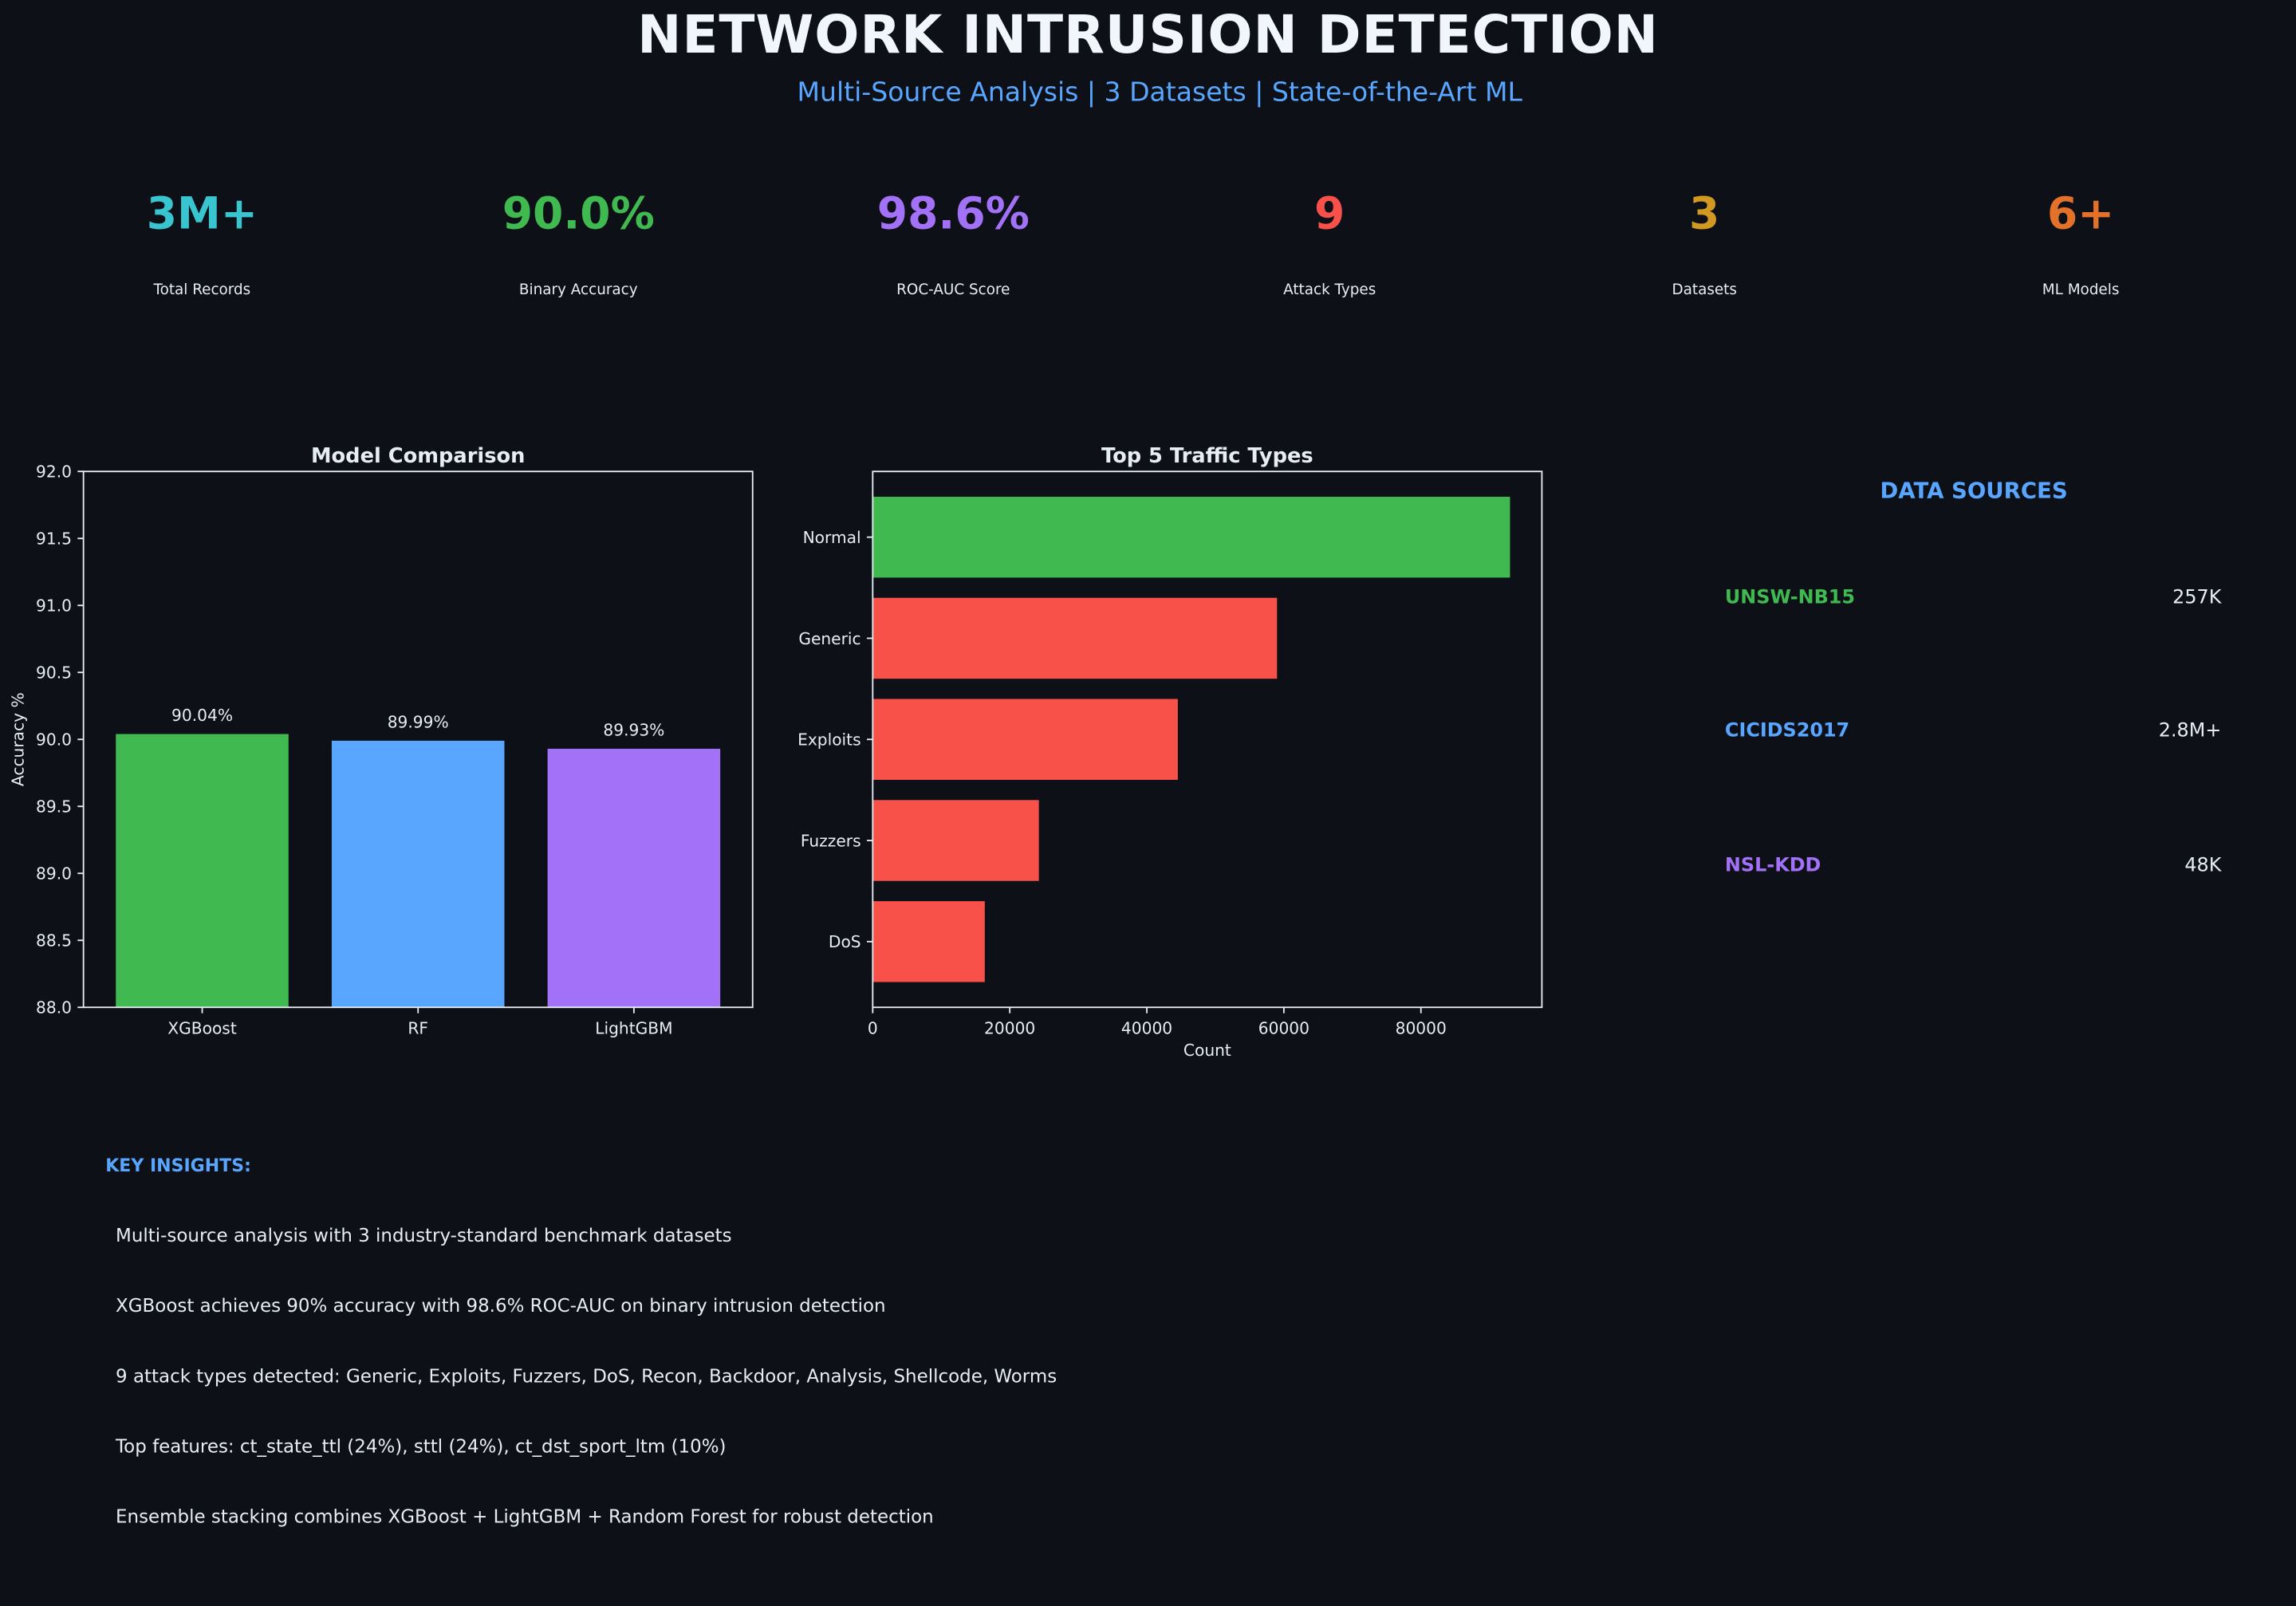 The width and height of the screenshot is (2296, 1606). I want to click on x-tick-label: RF, so click(418, 1027).